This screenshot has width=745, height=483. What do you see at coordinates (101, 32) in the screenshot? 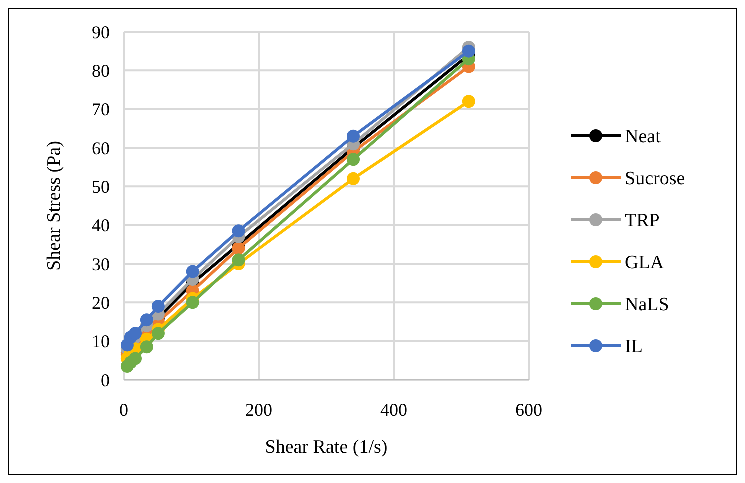
I see `y-tick-label: 90` at bounding box center [101, 32].